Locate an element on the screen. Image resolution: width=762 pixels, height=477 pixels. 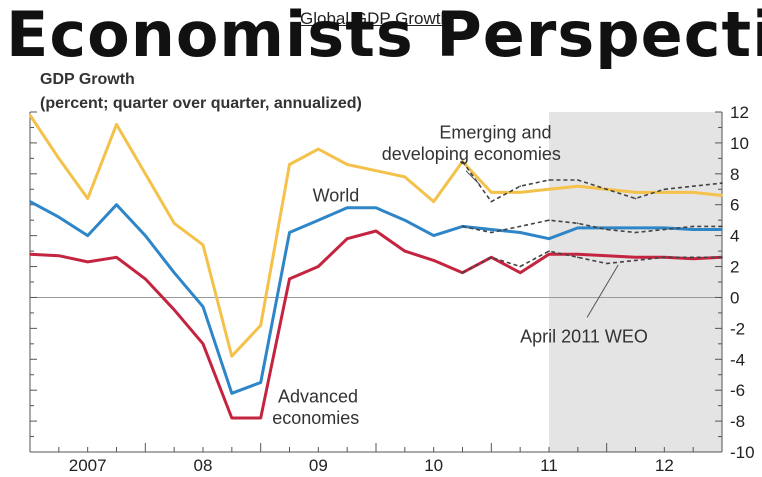
y-tick-label: 10 is located at coordinates (739, 143).